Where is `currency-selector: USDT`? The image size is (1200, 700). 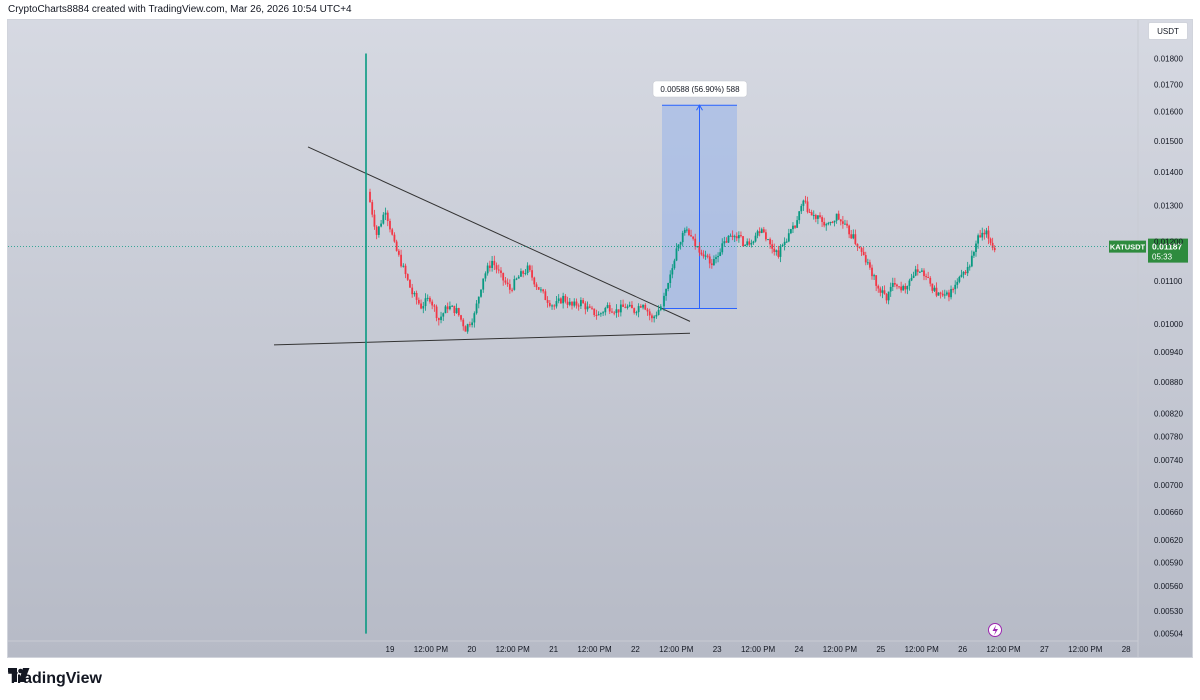
currency-selector: USDT is located at coordinates (1168, 31).